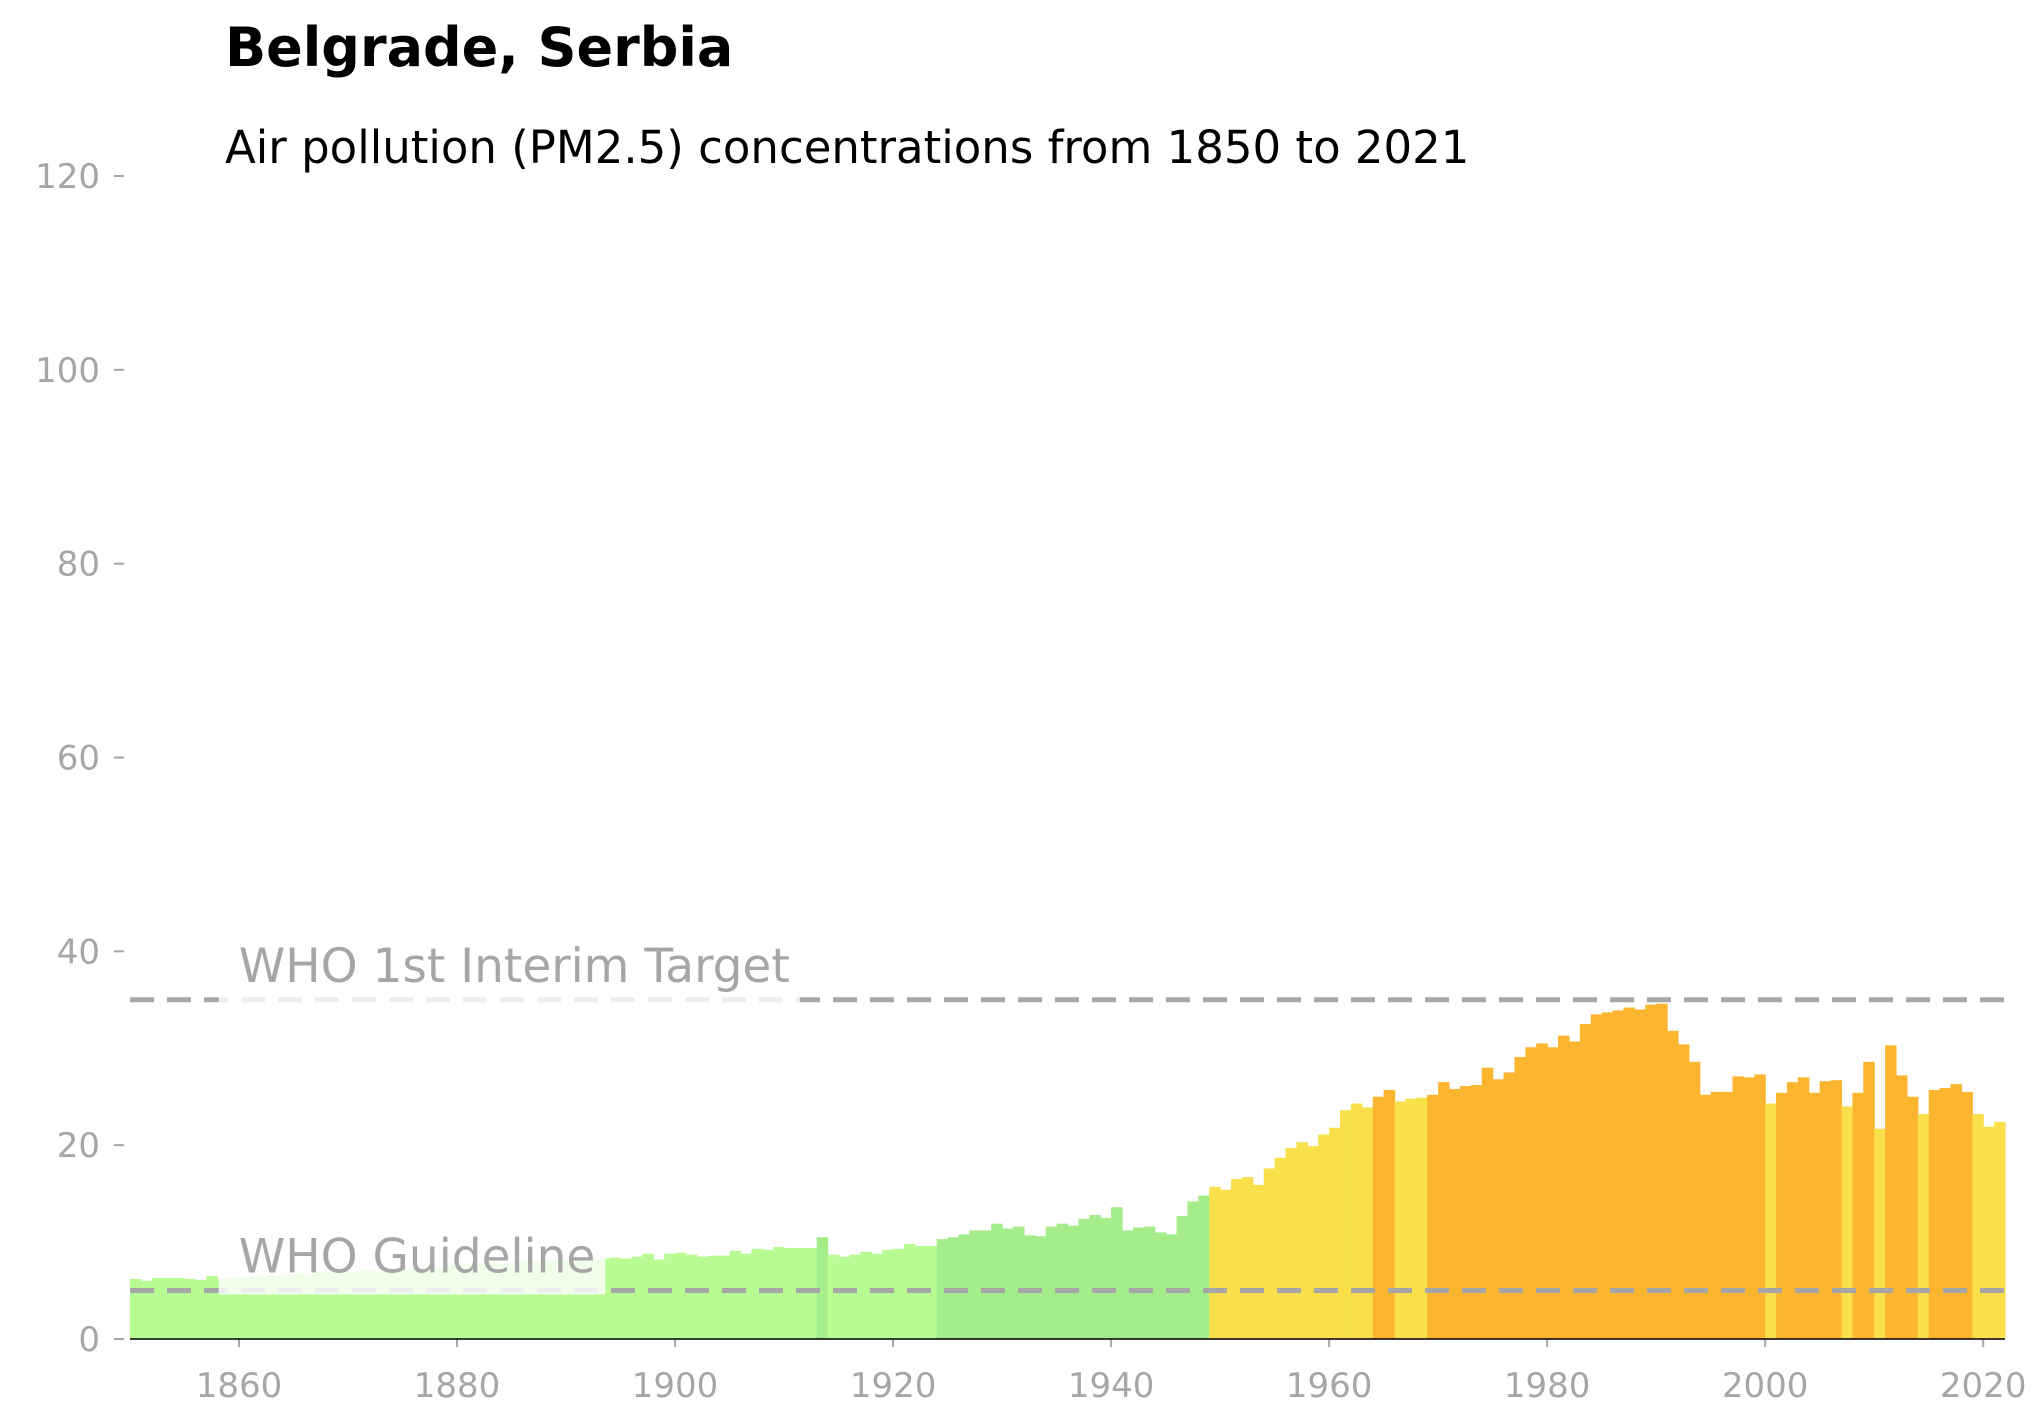 The image size is (2043, 1415). What do you see at coordinates (417, 1257) in the screenshot?
I see `annotation-label: WHO Guideline` at bounding box center [417, 1257].